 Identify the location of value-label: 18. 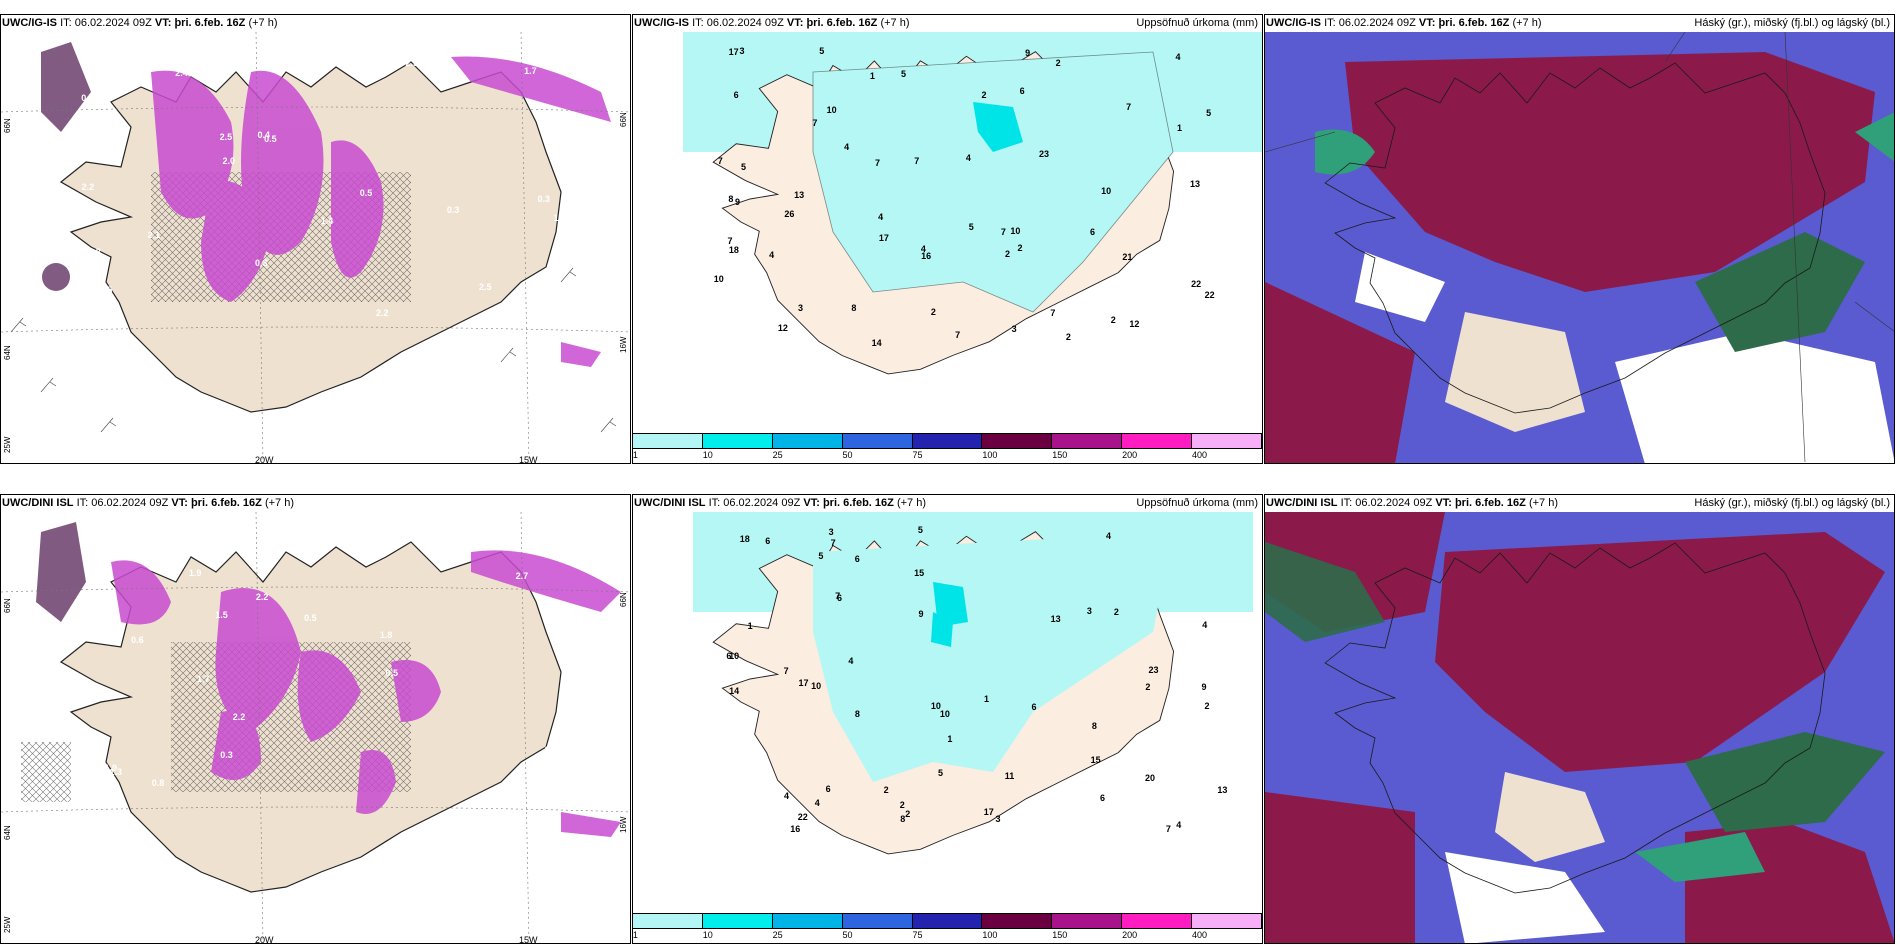
(744, 539).